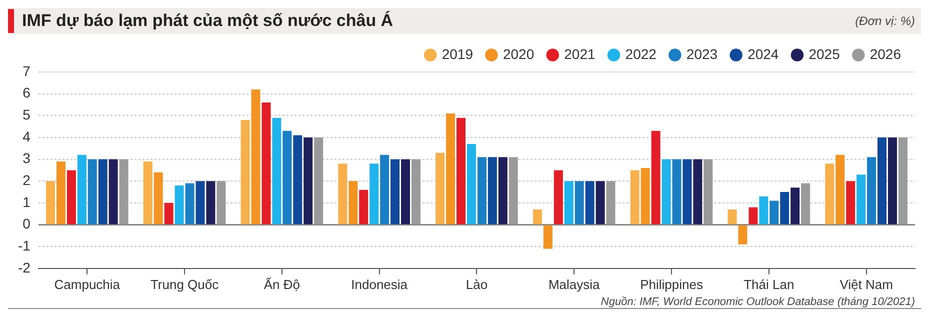  Describe the element at coordinates (24, 267) in the screenshot. I see `y-tick-label: -2` at that location.